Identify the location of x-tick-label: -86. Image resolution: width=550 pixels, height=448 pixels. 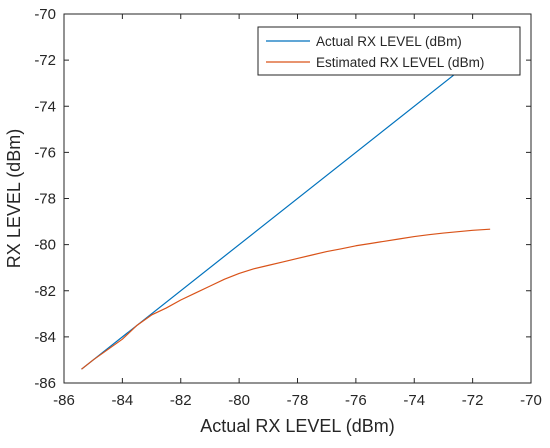
(64, 400).